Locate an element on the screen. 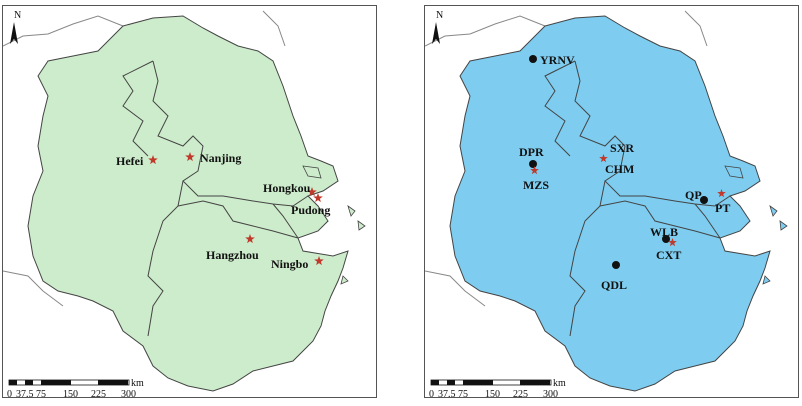 The height and width of the screenshot is (406, 802). marker-label-wlb: WLB is located at coordinates (664, 232).